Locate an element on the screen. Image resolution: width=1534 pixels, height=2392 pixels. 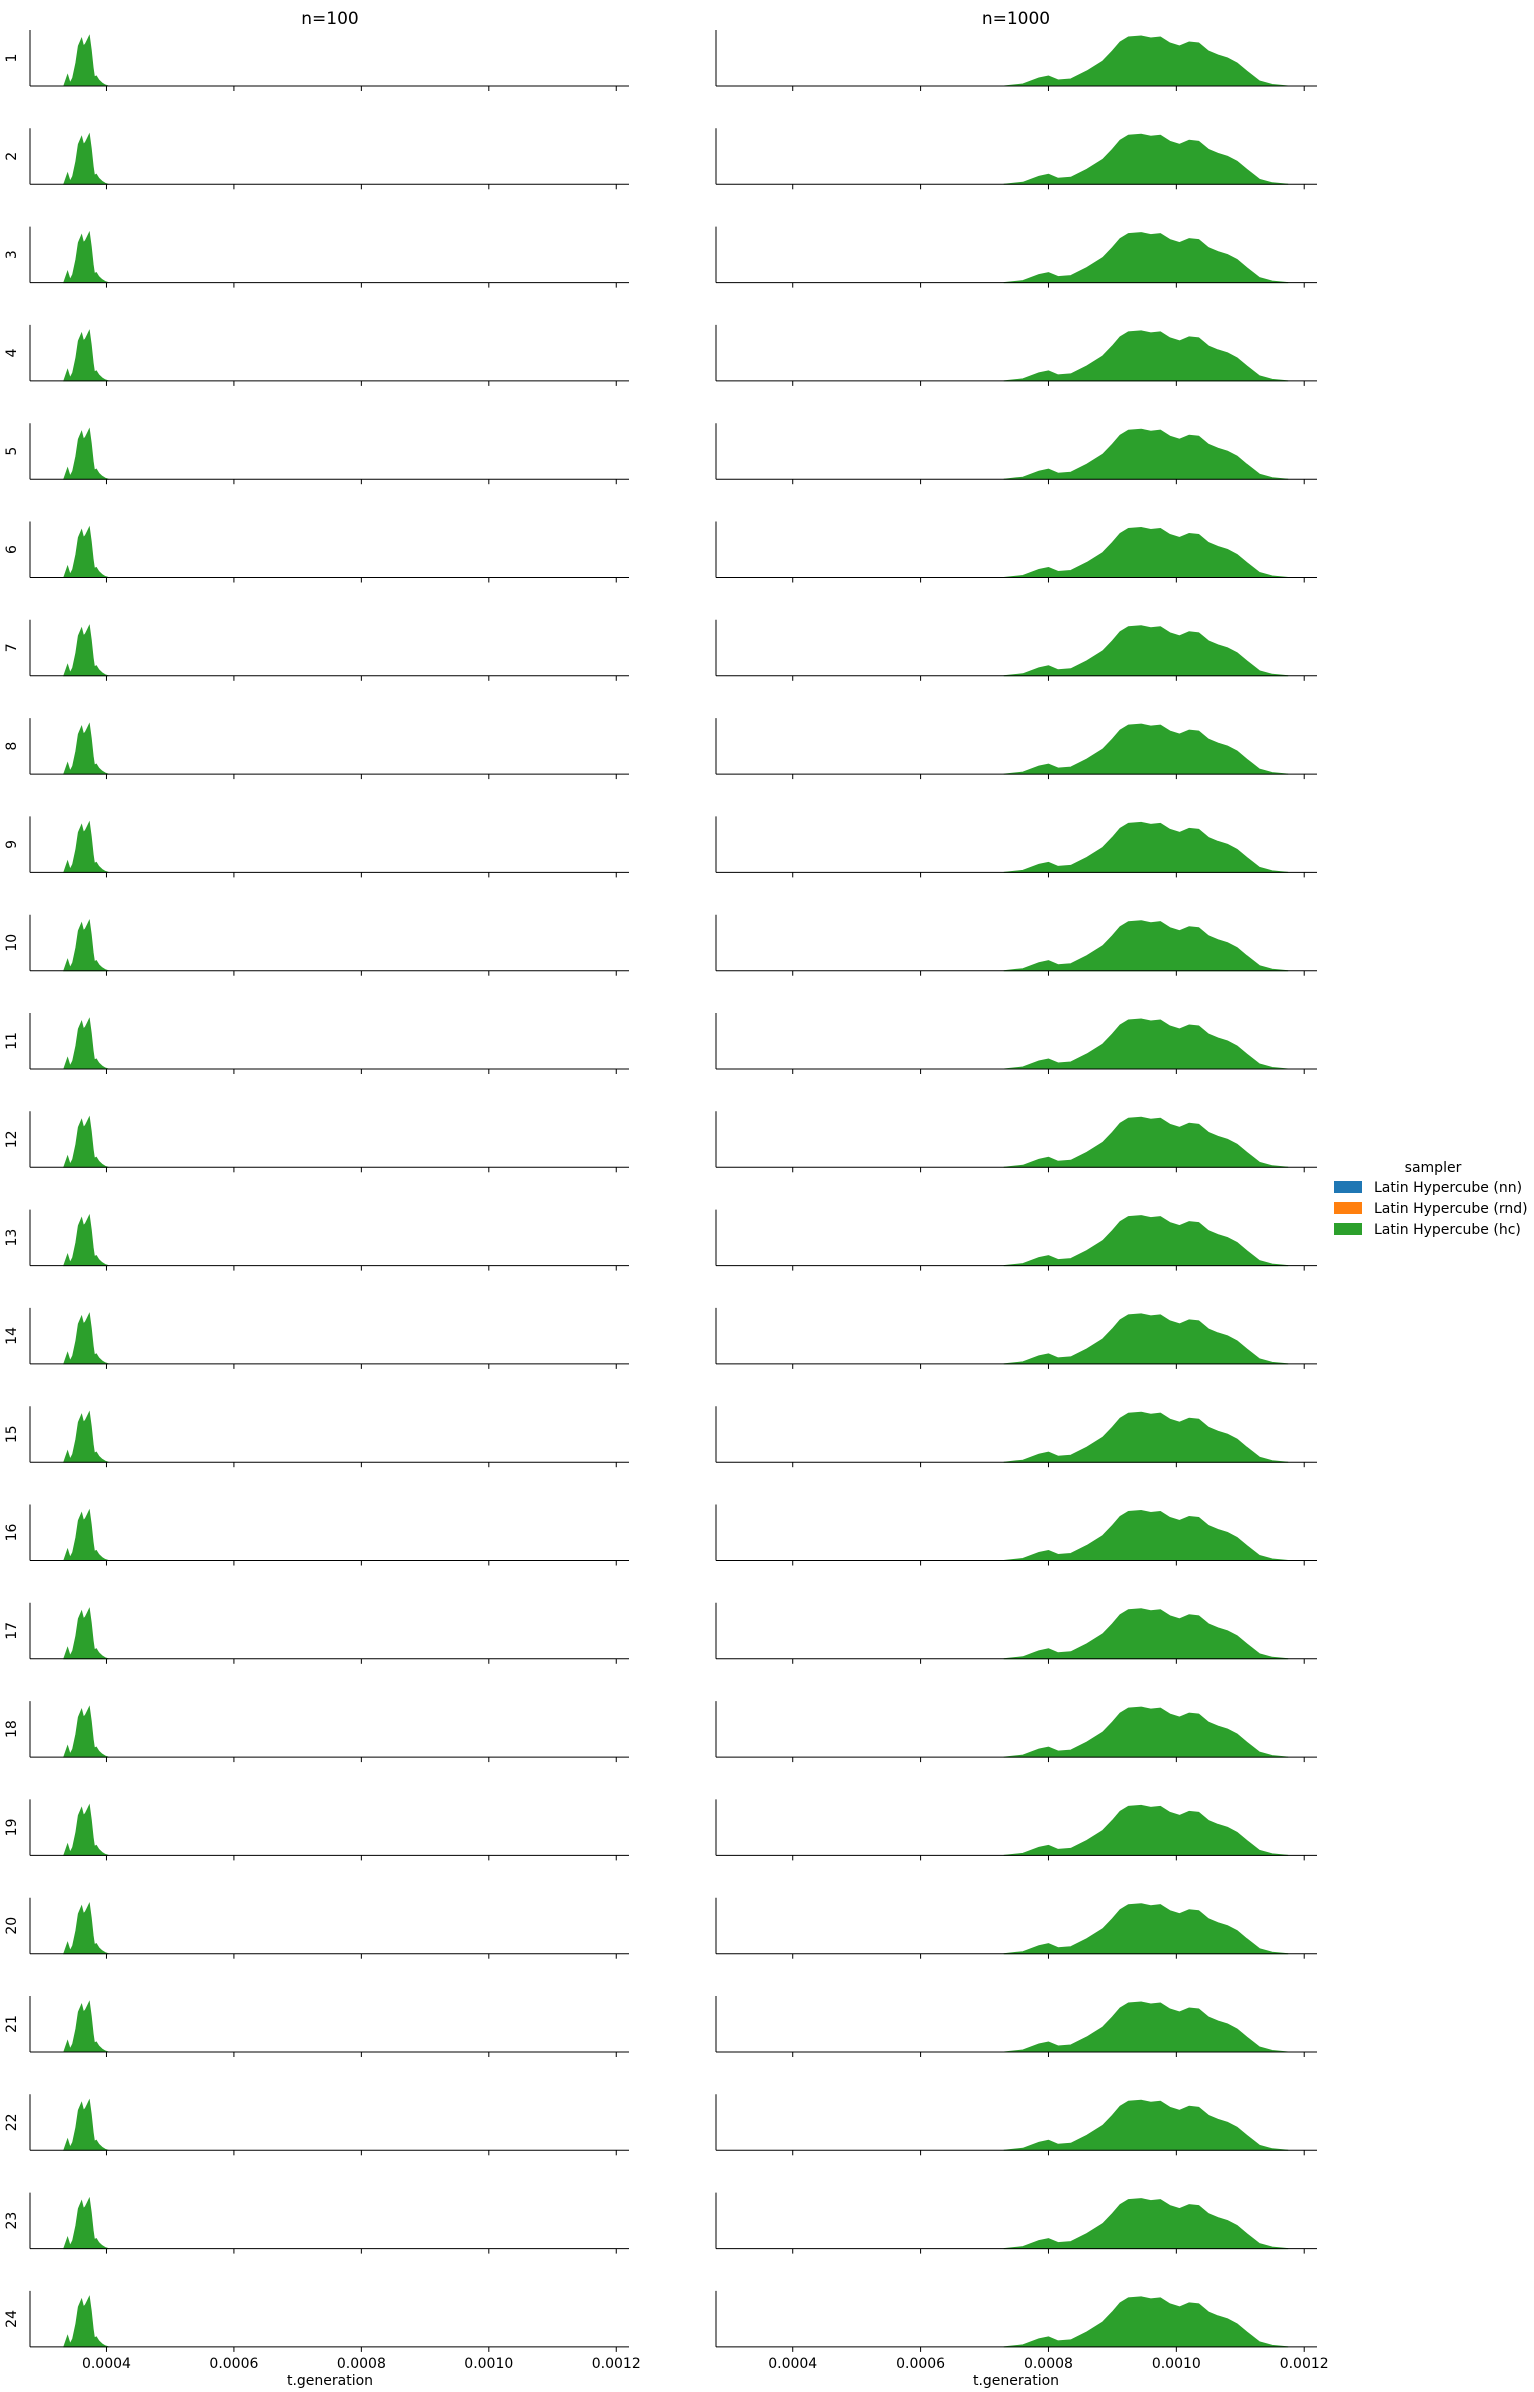
row-label: 1 is located at coordinates (12, 58).